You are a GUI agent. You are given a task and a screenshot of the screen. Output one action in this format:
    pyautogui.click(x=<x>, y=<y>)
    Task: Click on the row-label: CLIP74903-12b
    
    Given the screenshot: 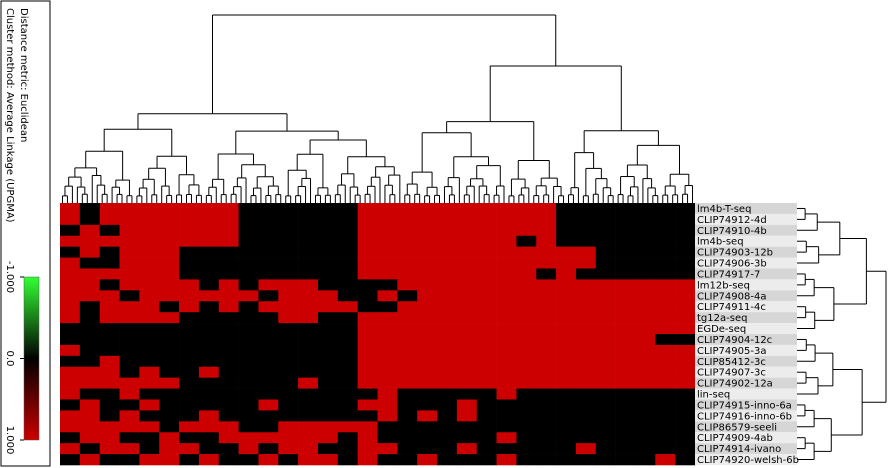 What is the action you would take?
    pyautogui.click(x=735, y=253)
    